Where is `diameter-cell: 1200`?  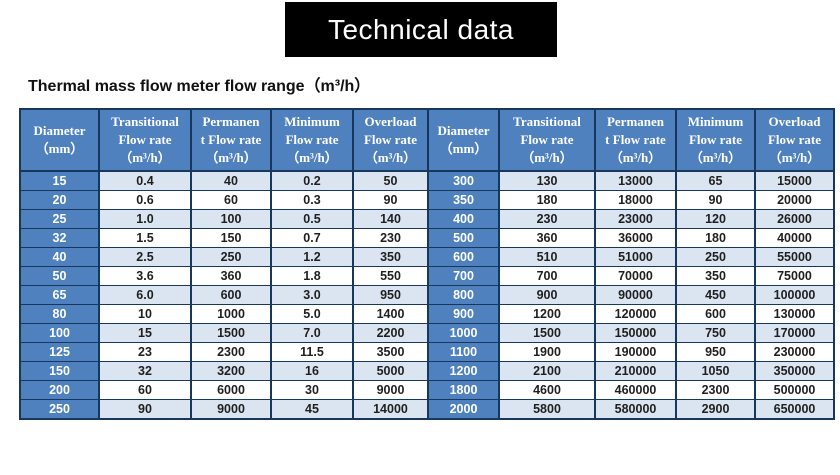
diameter-cell: 1200 is located at coordinates (463, 370).